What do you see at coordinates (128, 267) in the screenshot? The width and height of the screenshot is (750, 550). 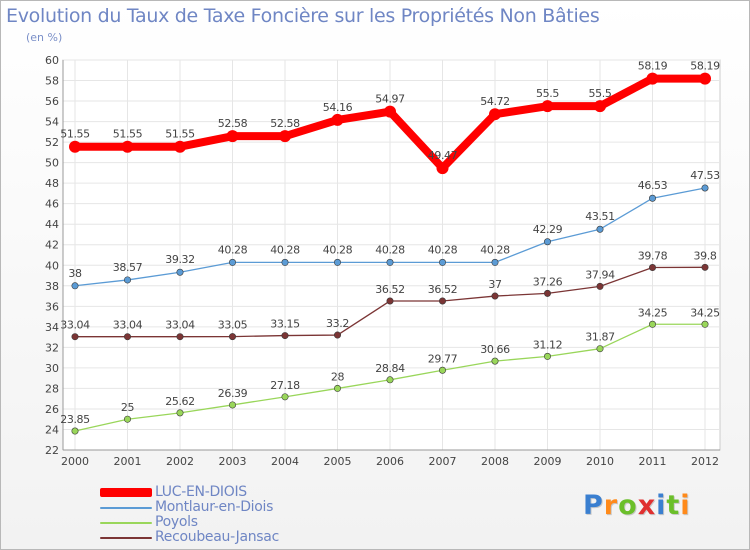 I see `data-label: 38.57` at bounding box center [128, 267].